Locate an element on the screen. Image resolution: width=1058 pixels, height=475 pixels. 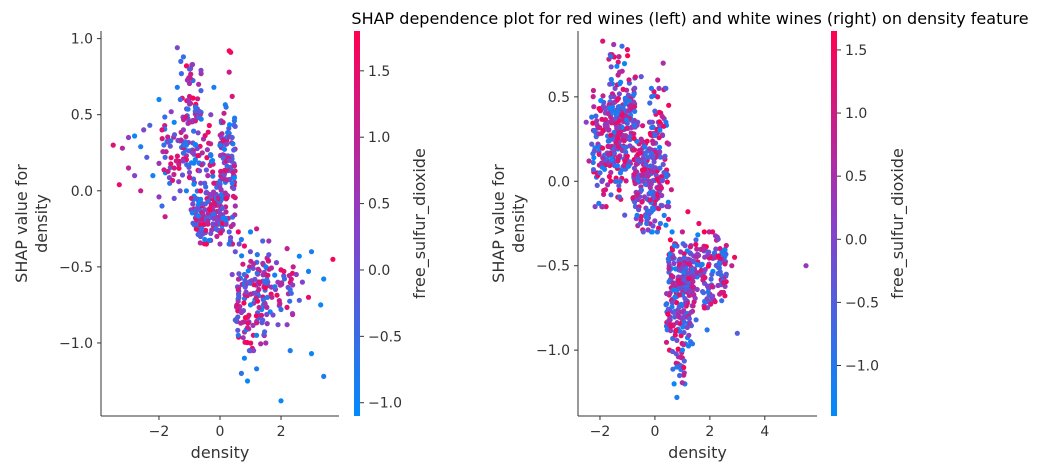
y-tick-label: 1.0 is located at coordinates (82, 40).